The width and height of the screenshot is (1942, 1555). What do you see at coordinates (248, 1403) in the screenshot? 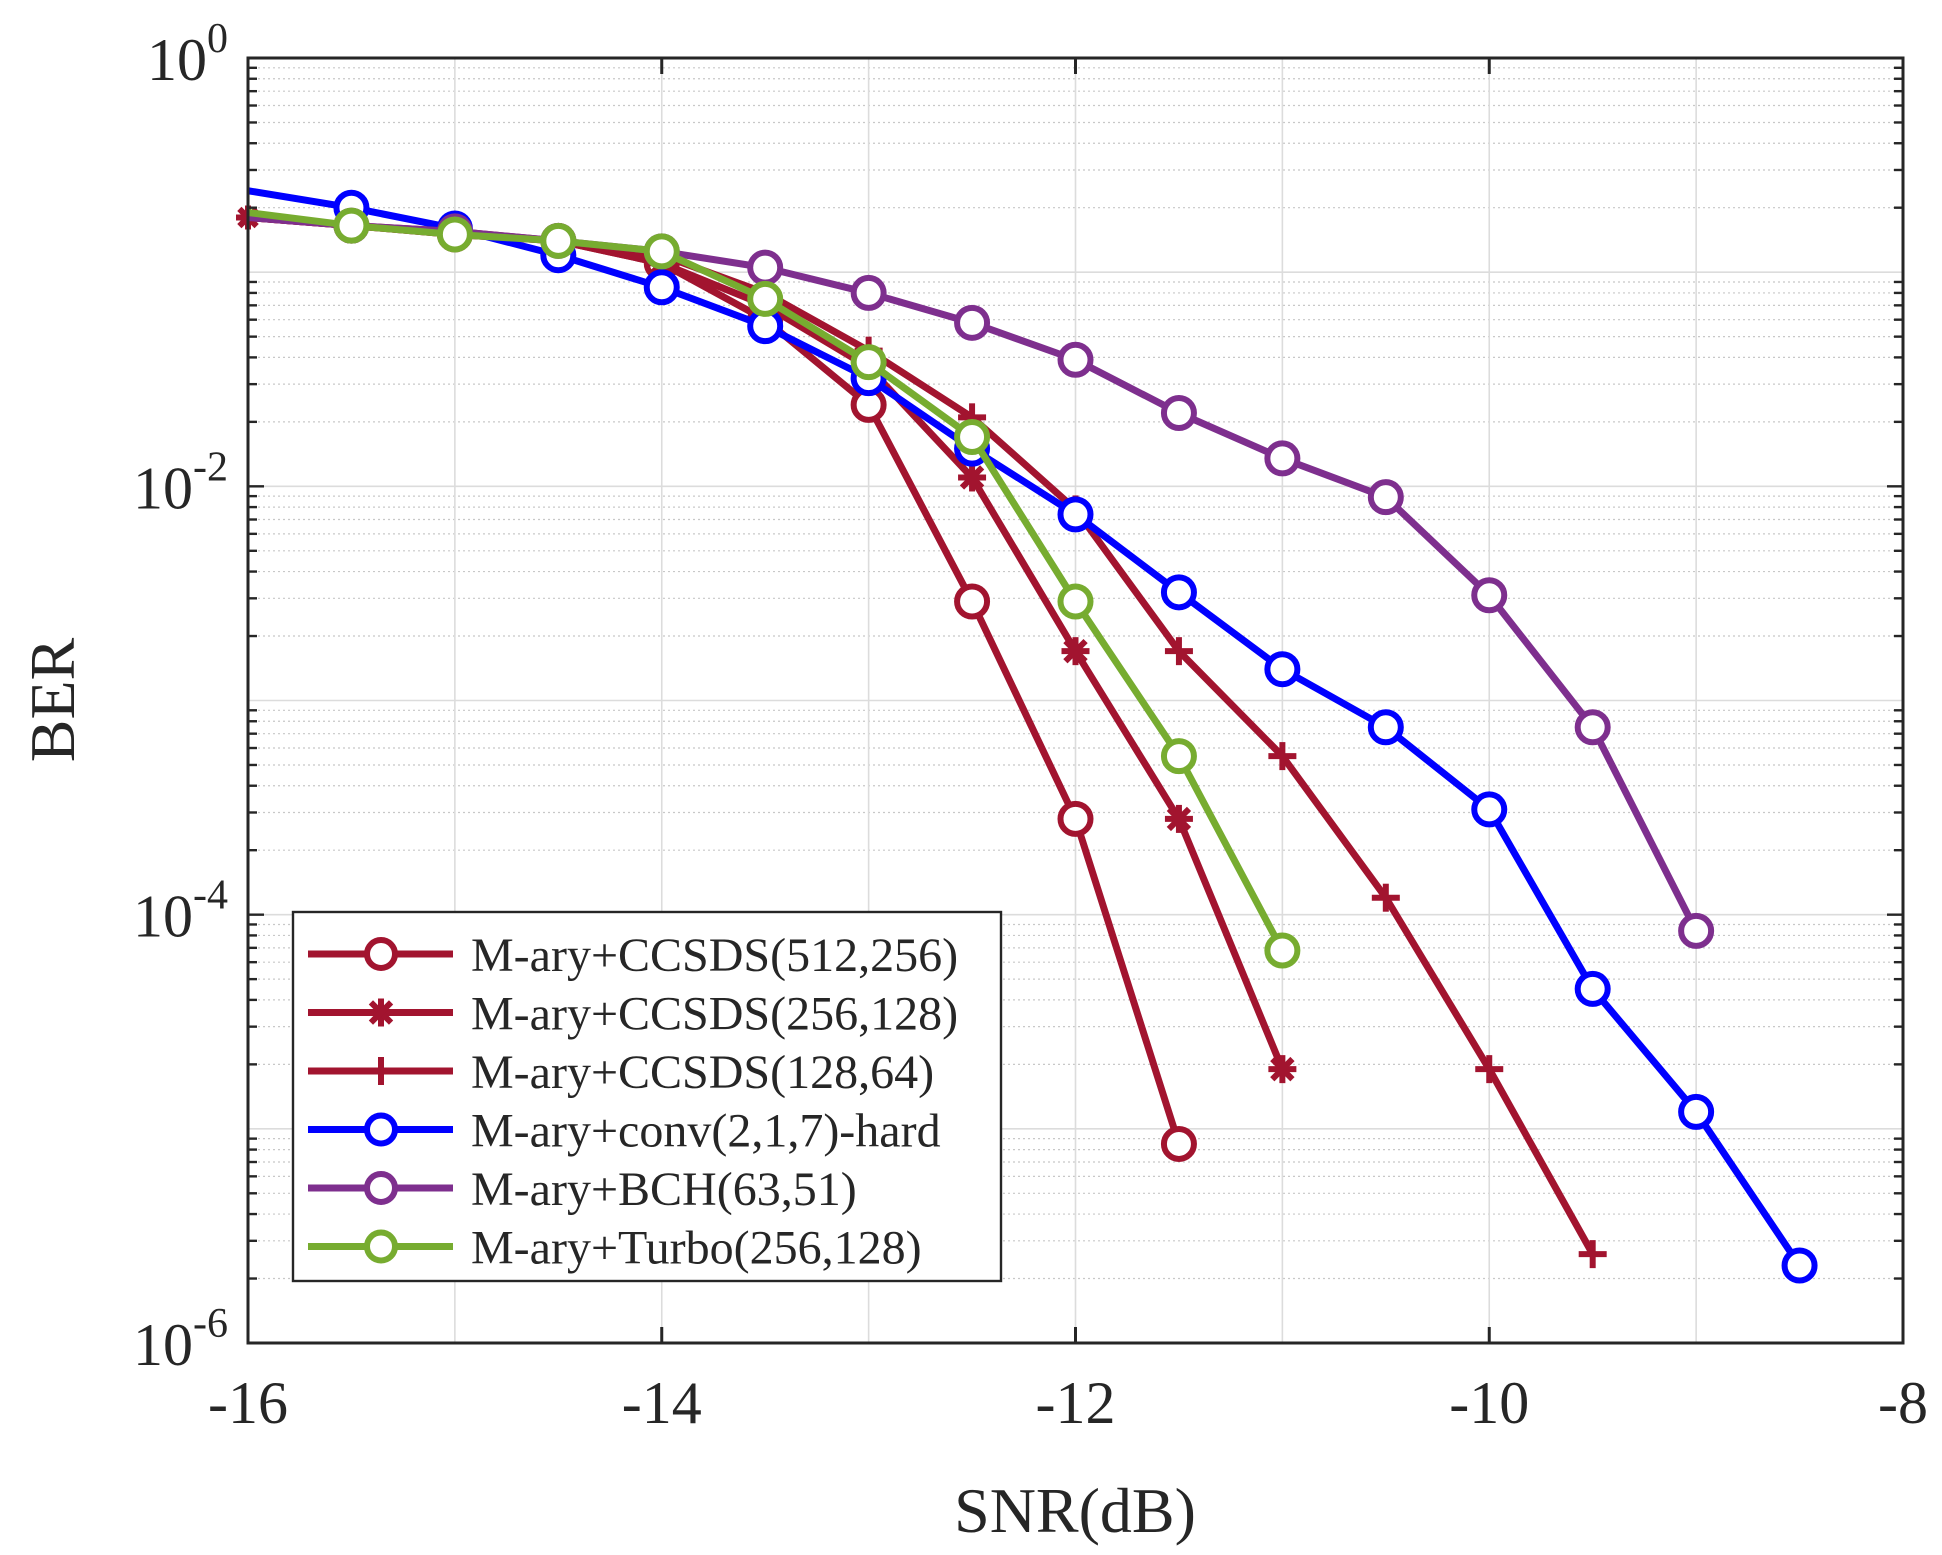
I see `x-tick-label: -16` at bounding box center [248, 1403].